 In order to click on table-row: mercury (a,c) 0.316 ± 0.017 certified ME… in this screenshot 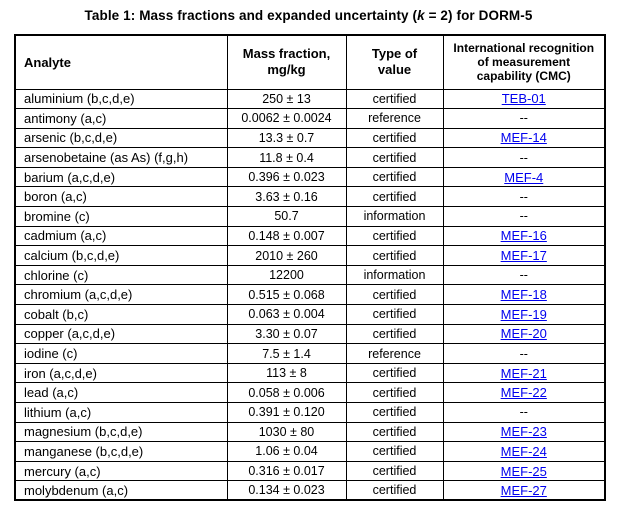, I will do `click(310, 471)`.